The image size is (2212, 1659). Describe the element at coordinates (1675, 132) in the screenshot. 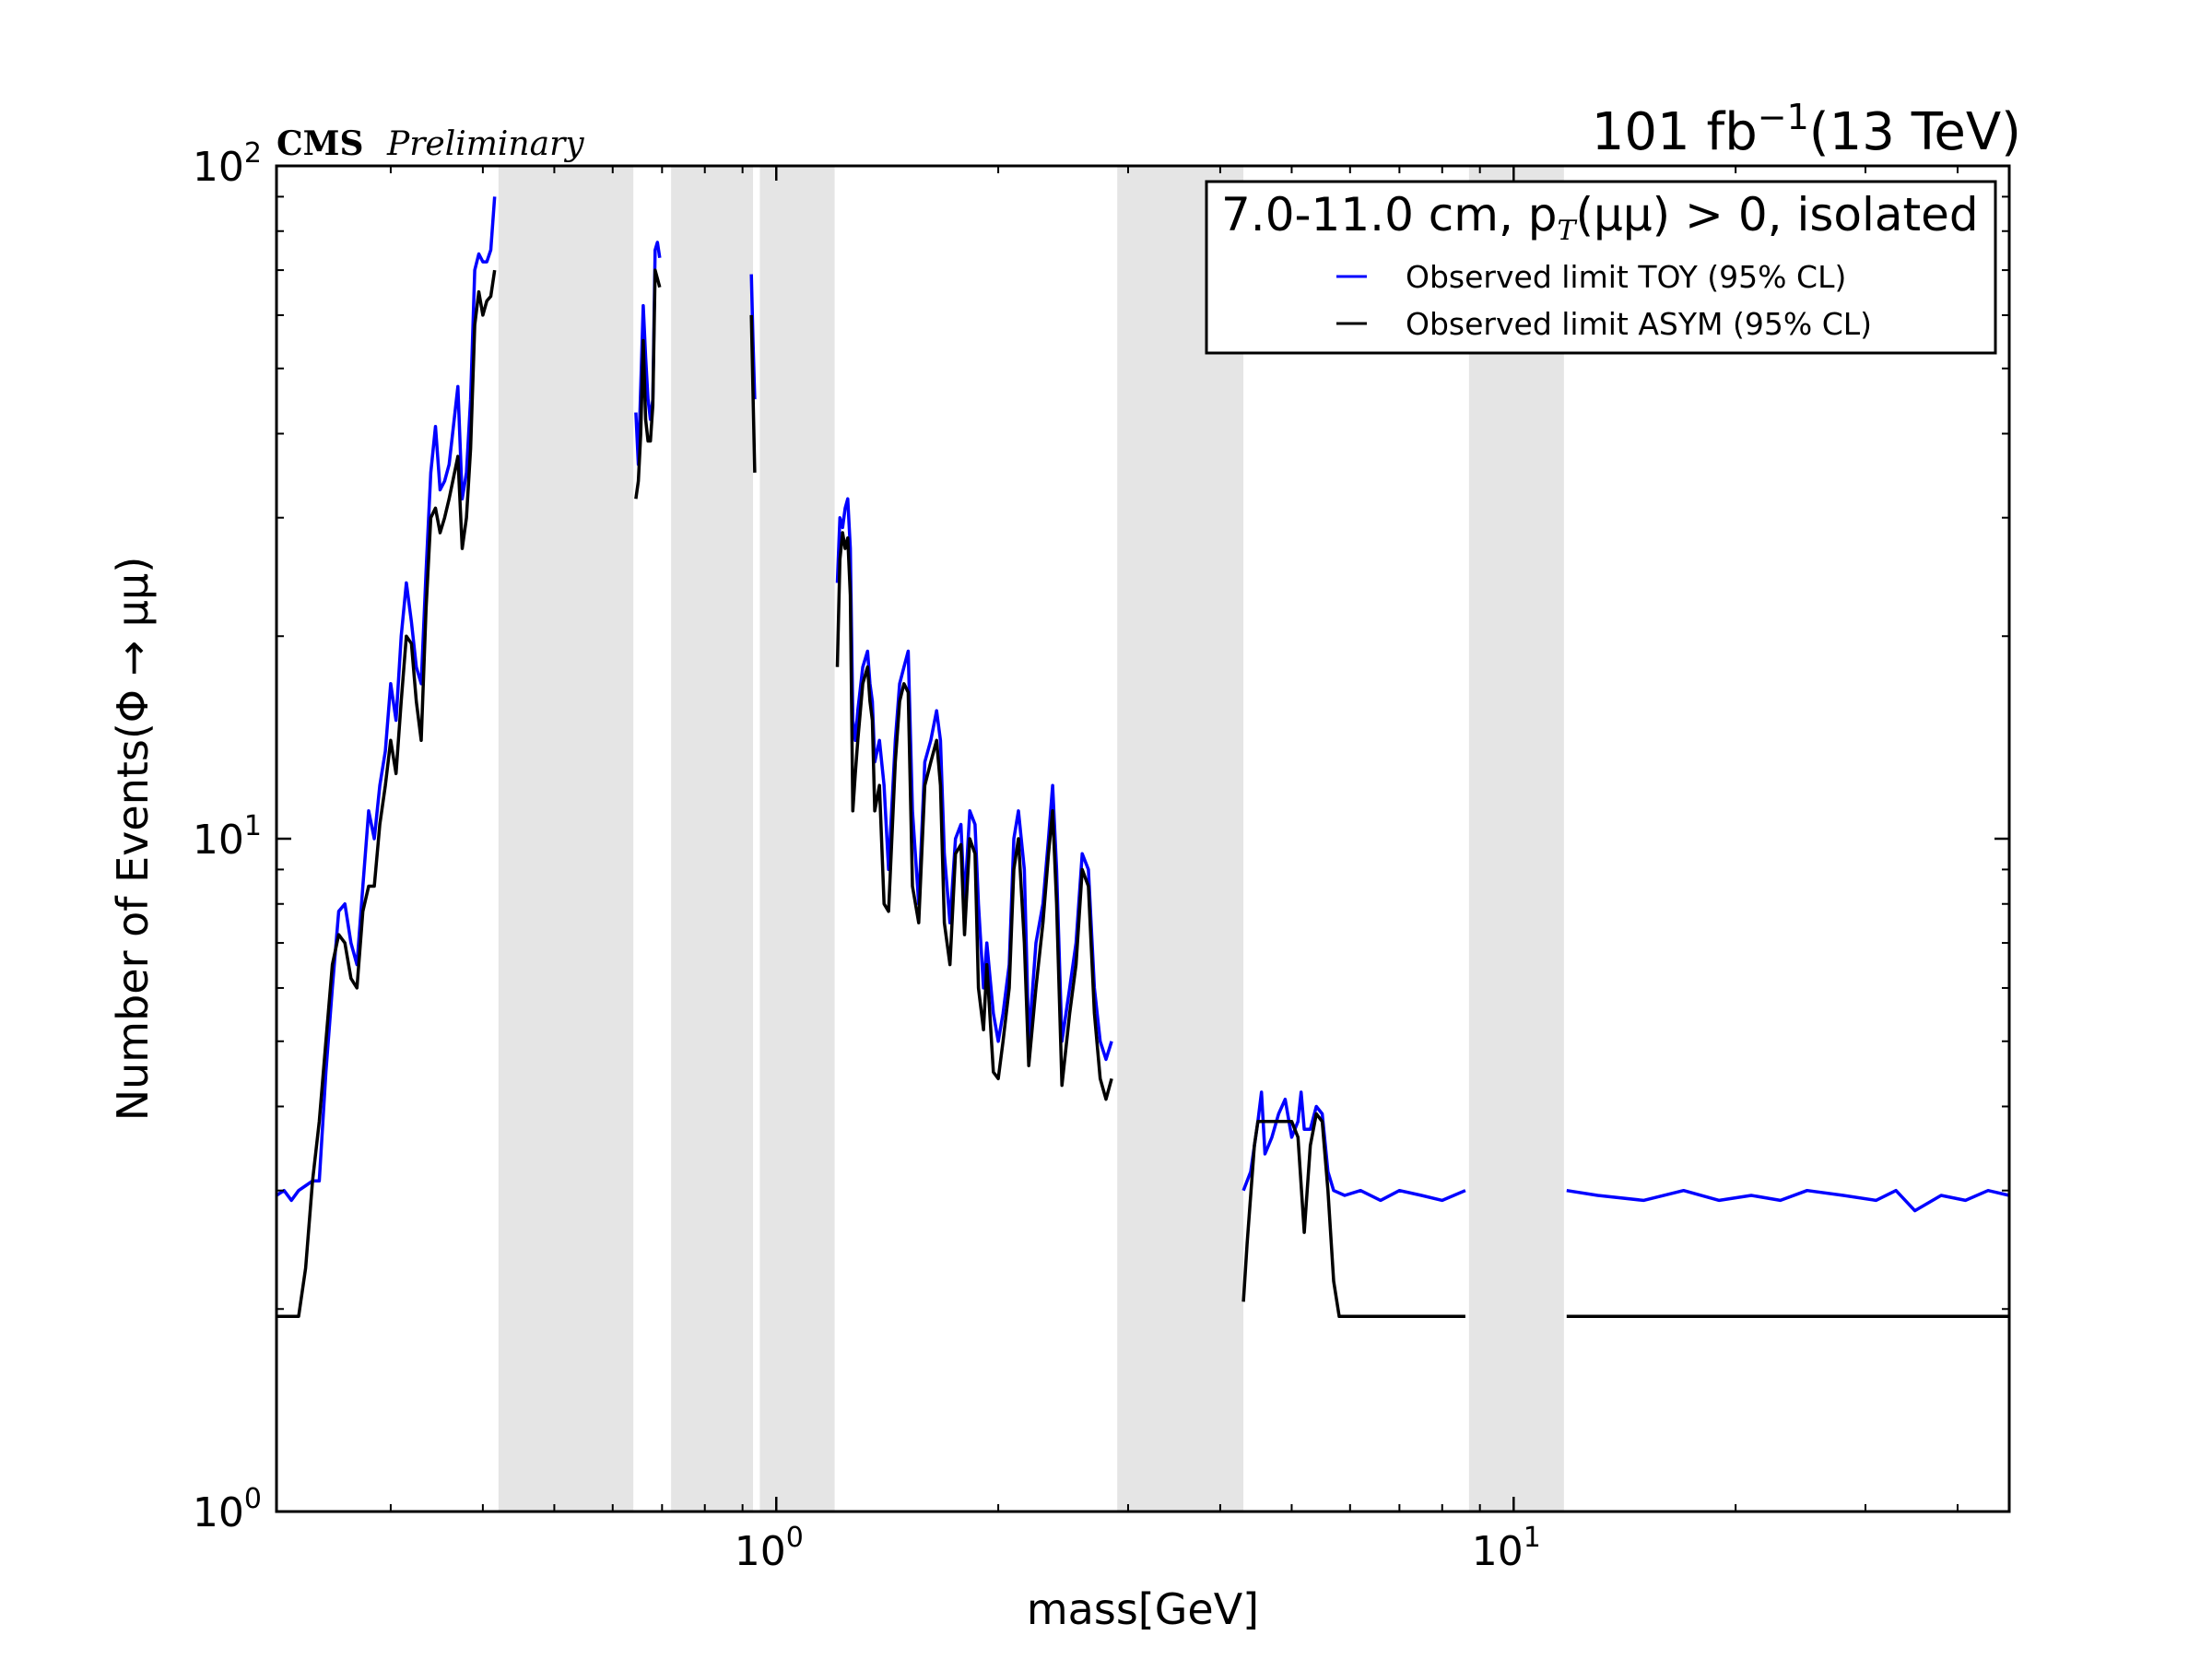

I see `lumi-value: 101 fb` at that location.